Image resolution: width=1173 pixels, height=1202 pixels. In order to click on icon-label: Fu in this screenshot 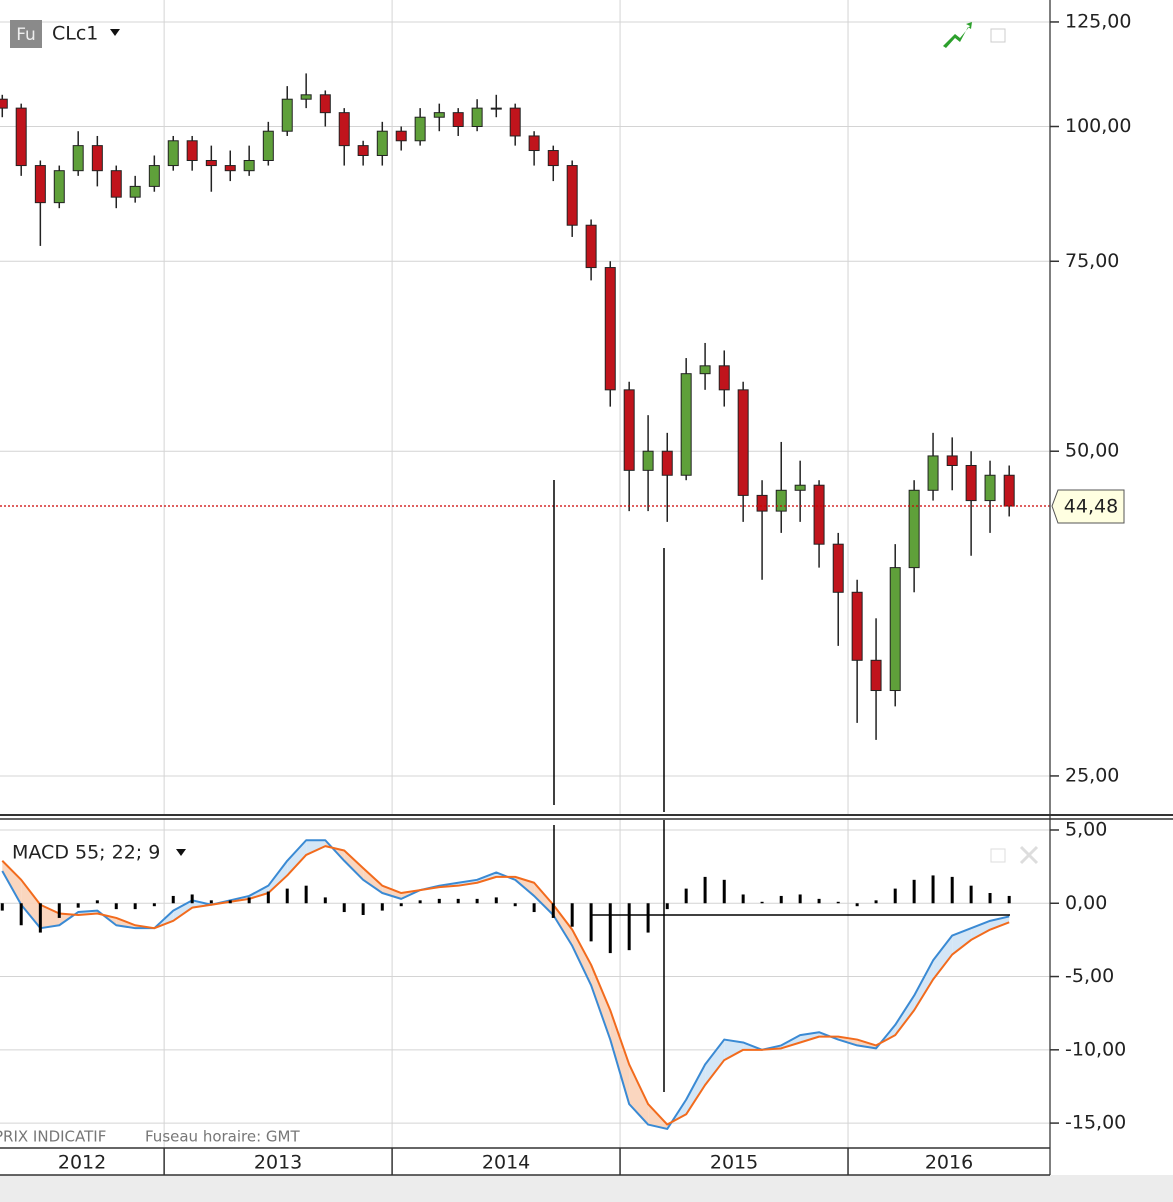, I will do `click(26, 35)`.